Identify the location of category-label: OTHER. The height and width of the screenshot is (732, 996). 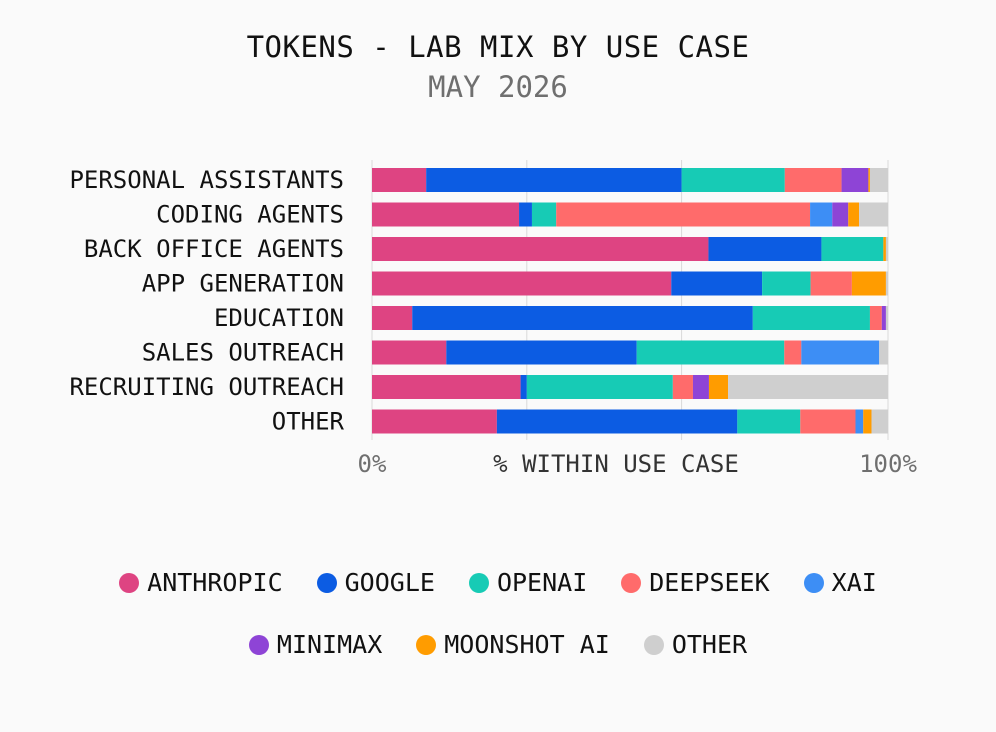
(308, 422).